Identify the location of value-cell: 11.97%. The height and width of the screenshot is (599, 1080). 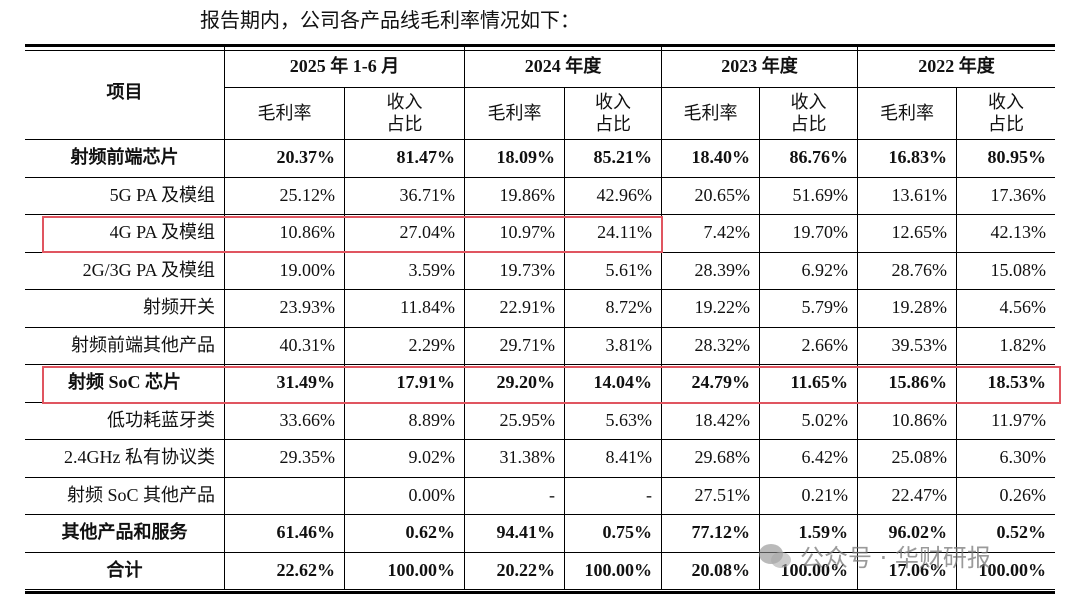
(1006, 421).